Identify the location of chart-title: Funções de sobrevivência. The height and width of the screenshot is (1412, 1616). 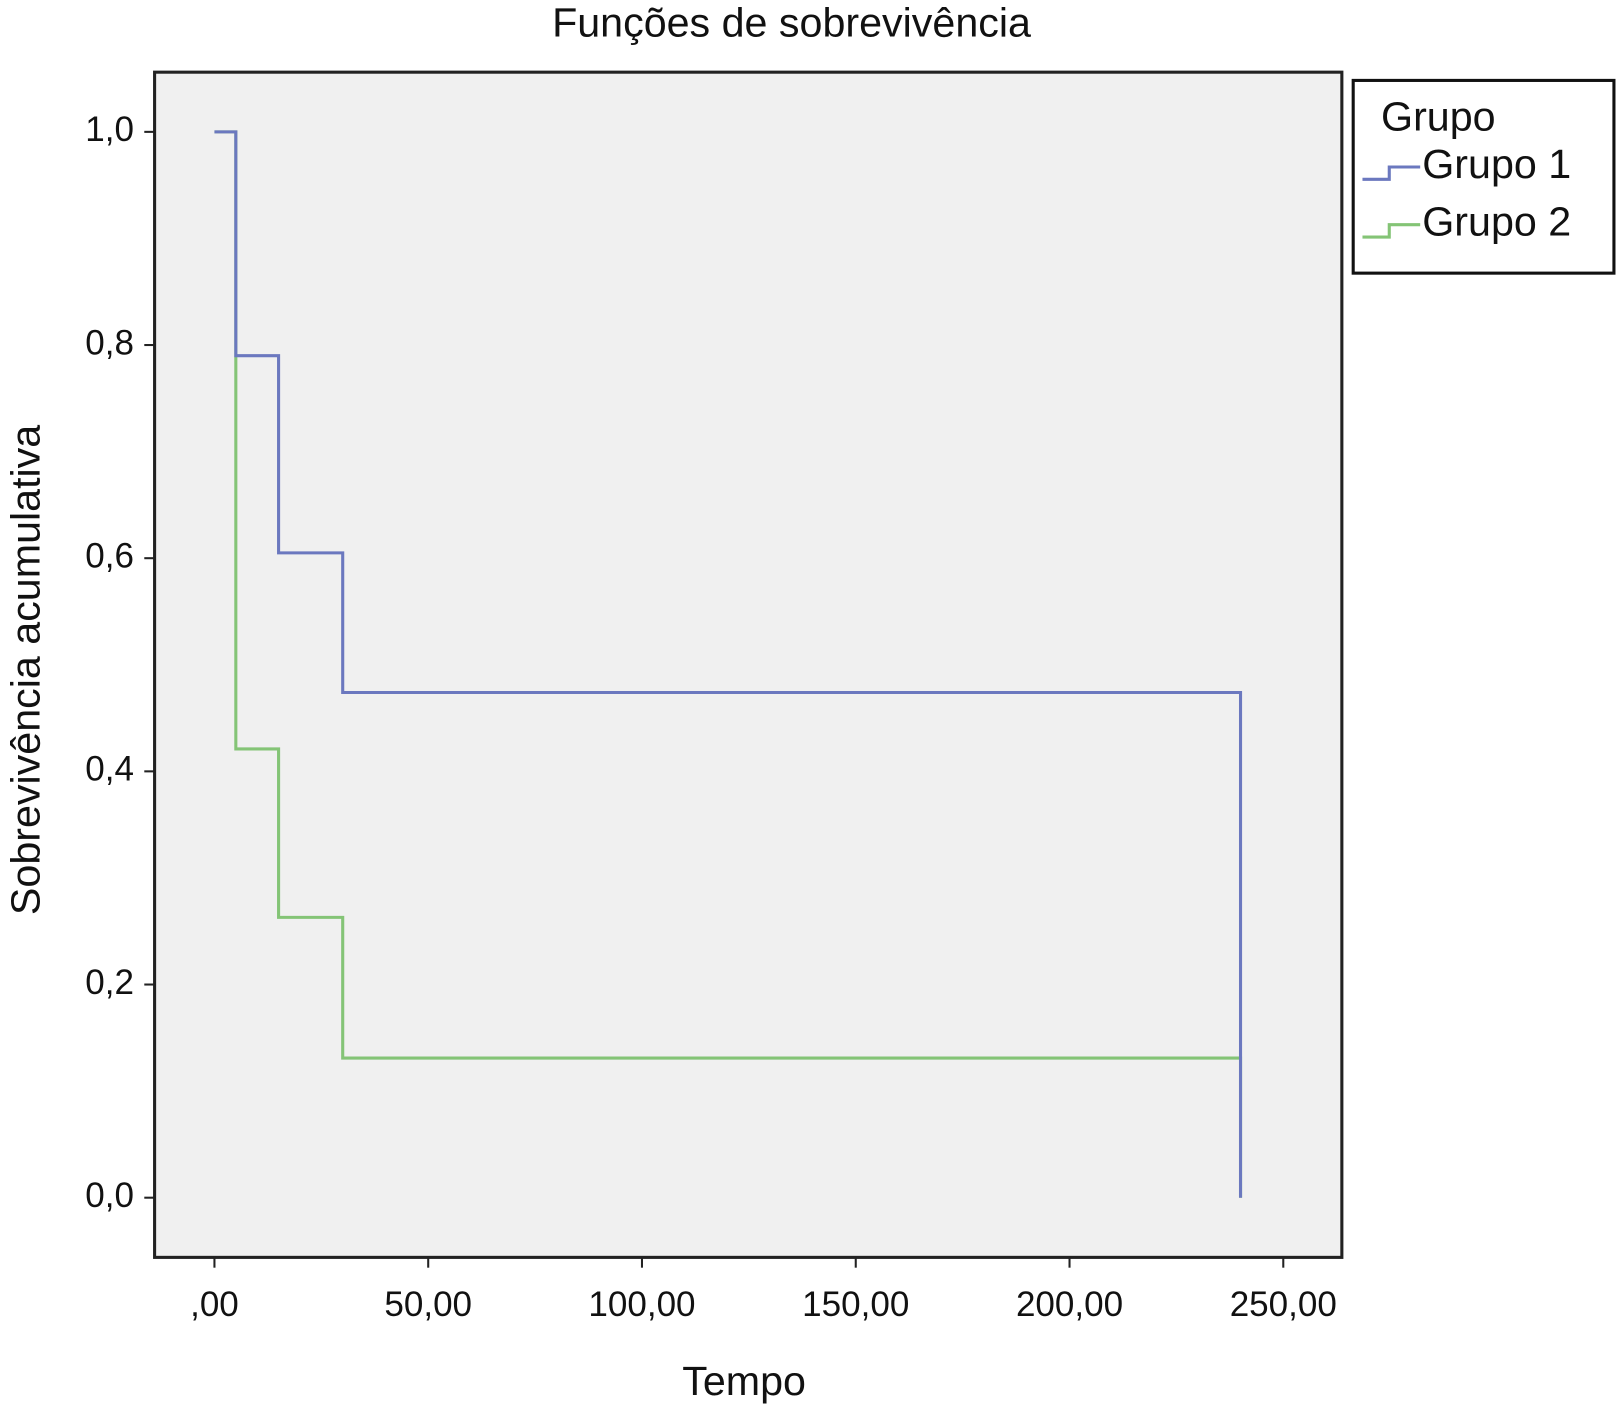
(791, 23).